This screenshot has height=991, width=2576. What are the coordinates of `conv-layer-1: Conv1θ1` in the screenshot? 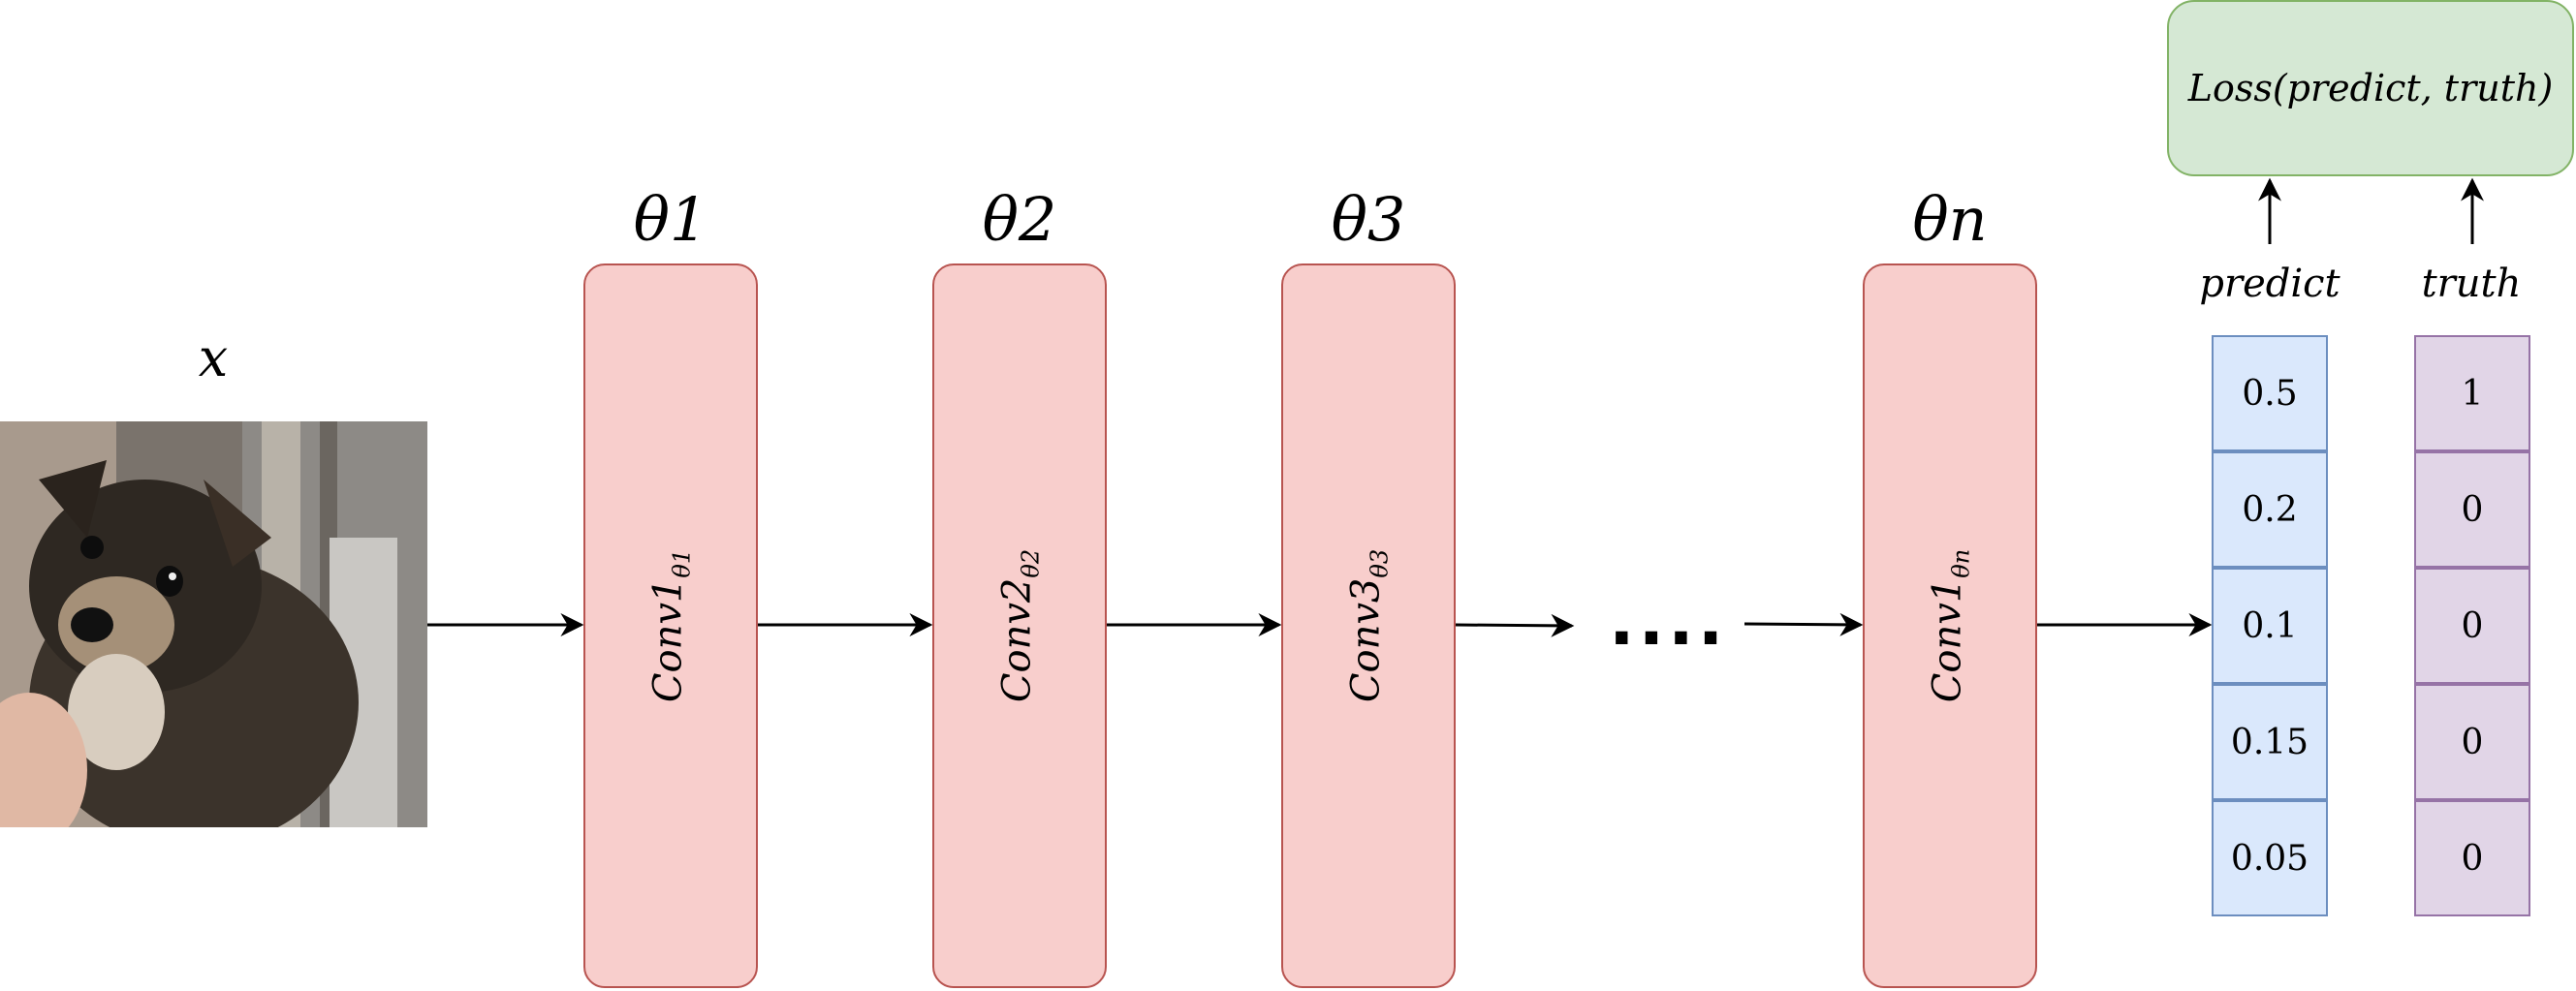 It's located at (670, 625).